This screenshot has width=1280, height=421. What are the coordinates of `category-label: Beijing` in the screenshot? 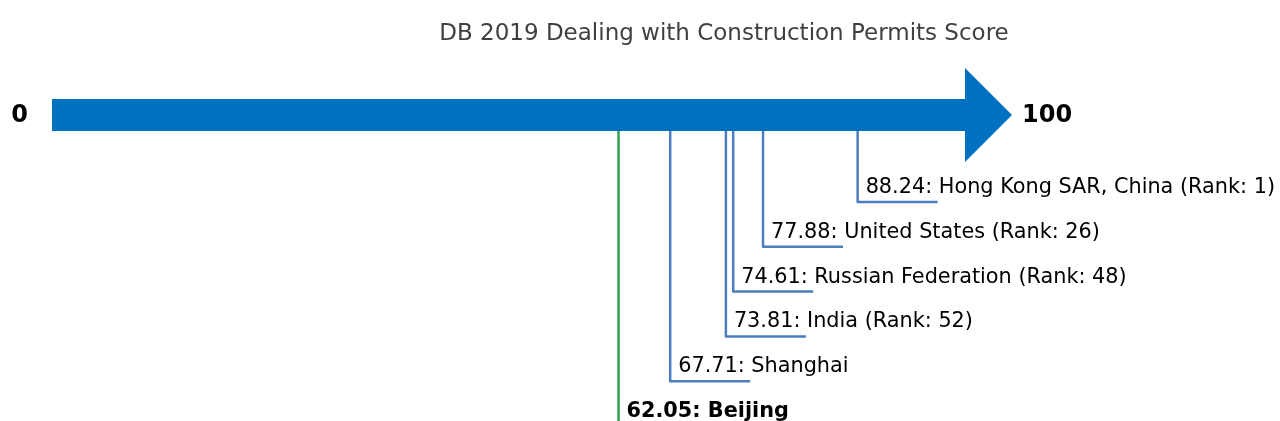 It's located at (748, 409).